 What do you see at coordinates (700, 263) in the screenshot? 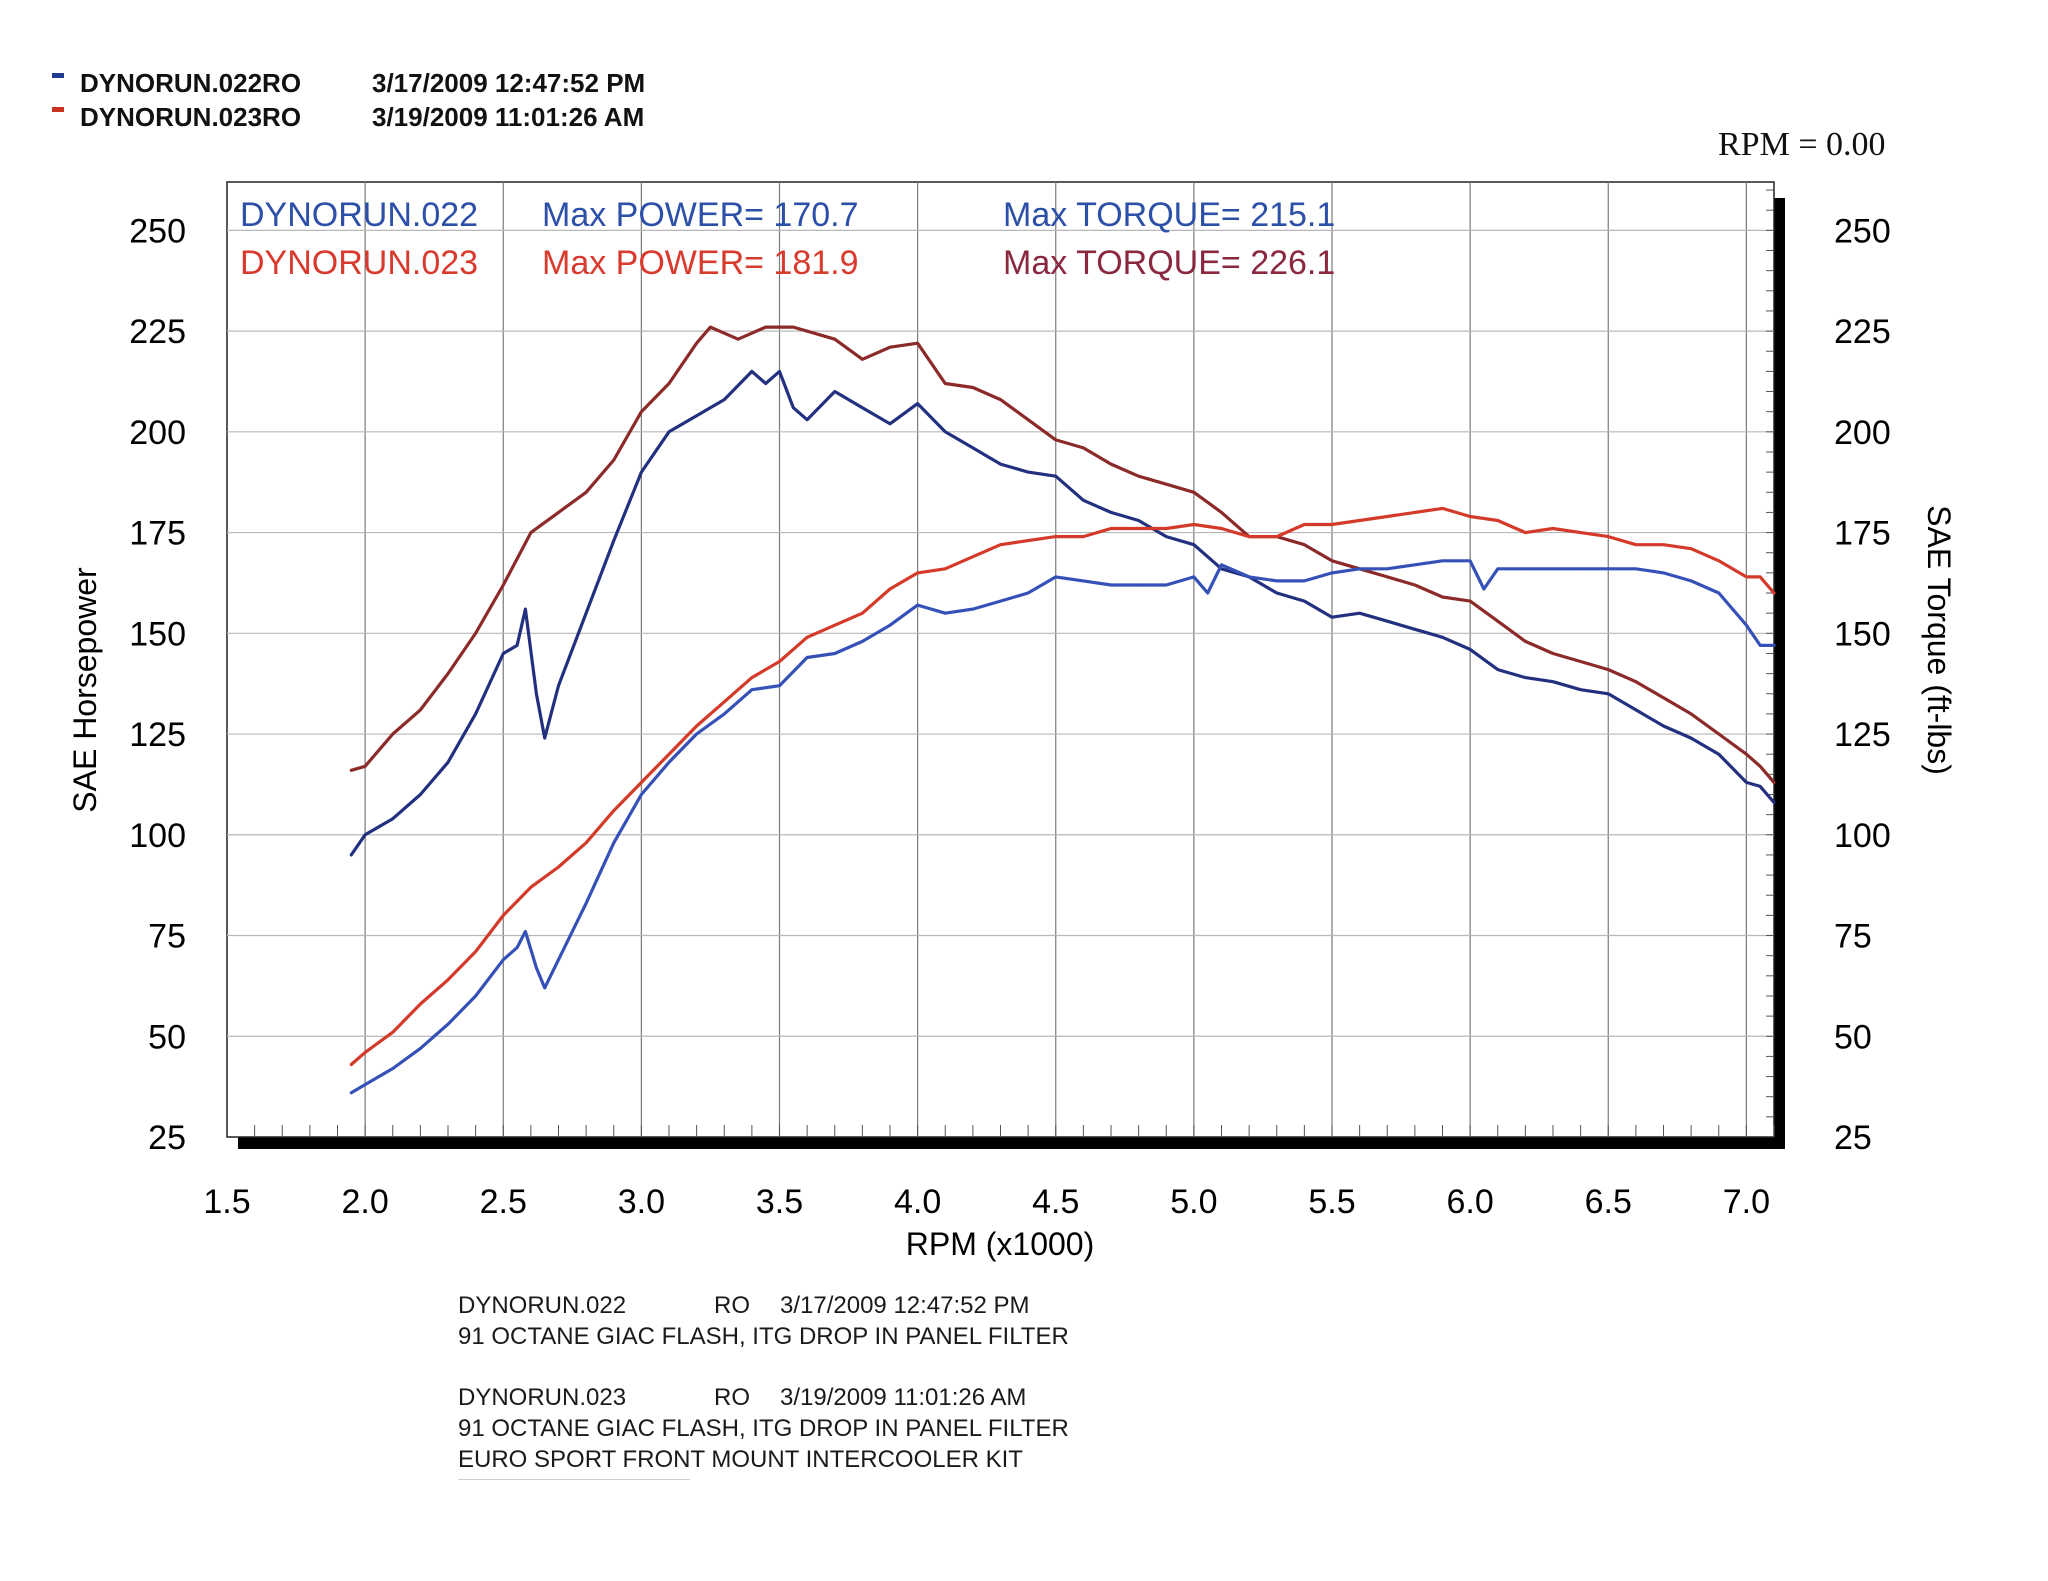
I see `annotation-max-power: Max POWER= 181.9` at bounding box center [700, 263].